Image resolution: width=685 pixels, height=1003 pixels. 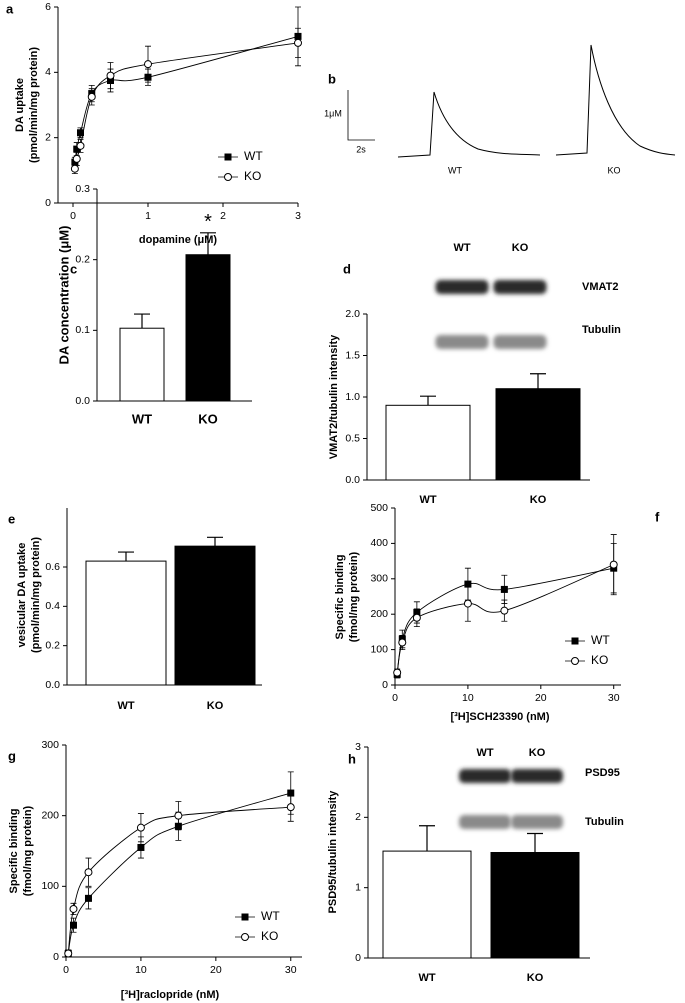 What do you see at coordinates (615, 100) in the screenshot?
I see `trace-ko` at bounding box center [615, 100].